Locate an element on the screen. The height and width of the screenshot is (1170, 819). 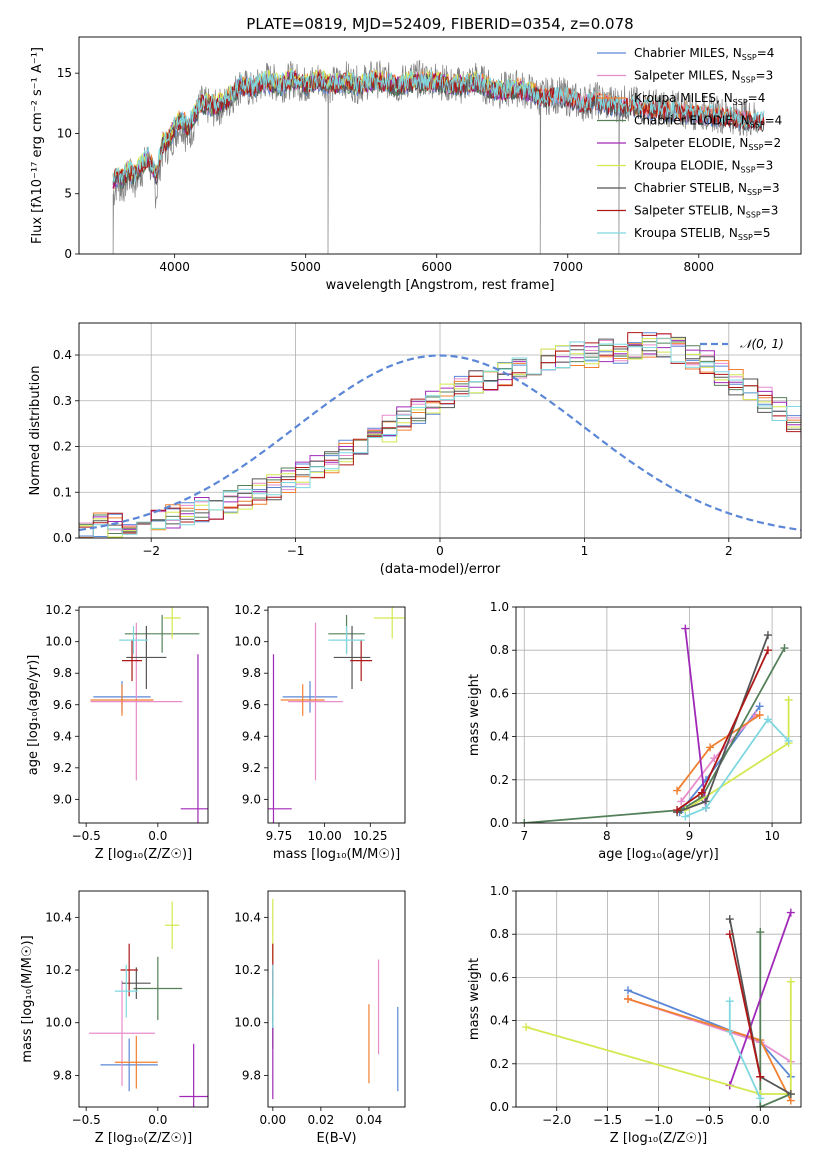
weight-line-kroupa-elodie is located at coordinates (658, 1038).